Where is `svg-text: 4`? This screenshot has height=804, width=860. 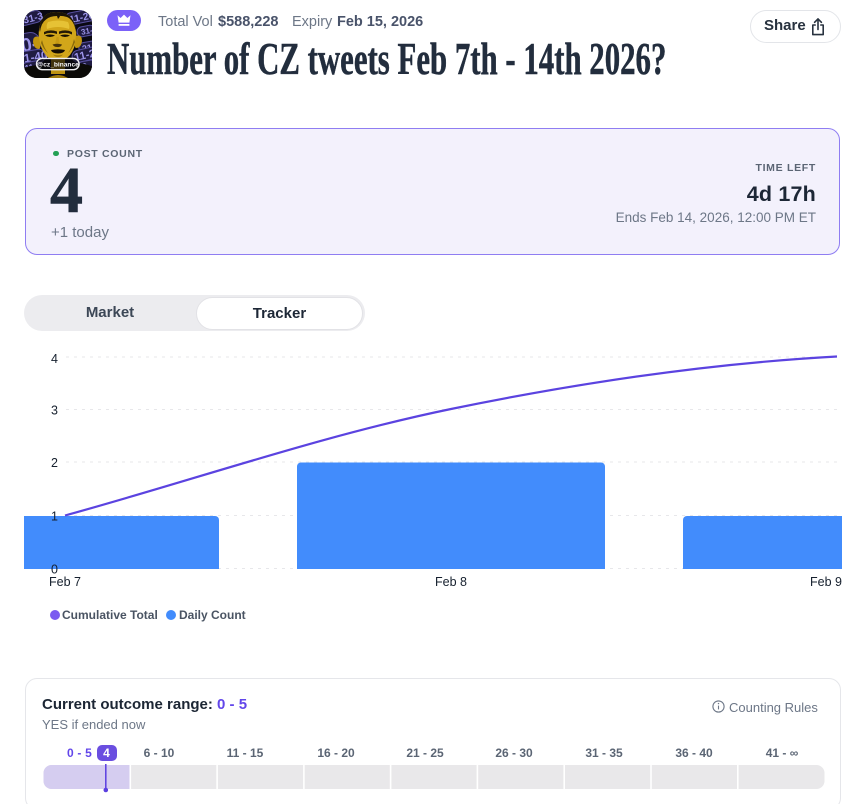 svg-text: 4 is located at coordinates (54, 359).